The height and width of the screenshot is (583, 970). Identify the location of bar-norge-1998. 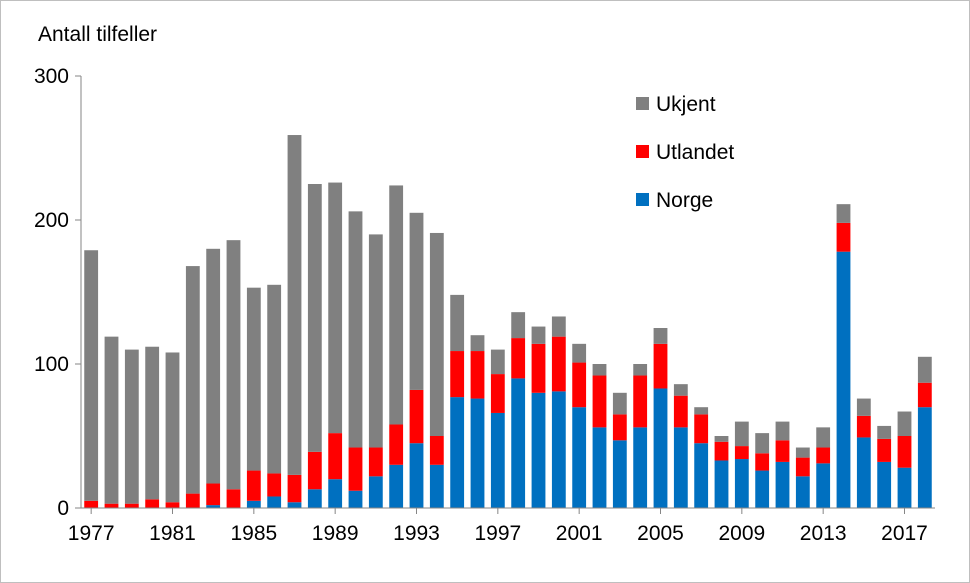
(518, 443).